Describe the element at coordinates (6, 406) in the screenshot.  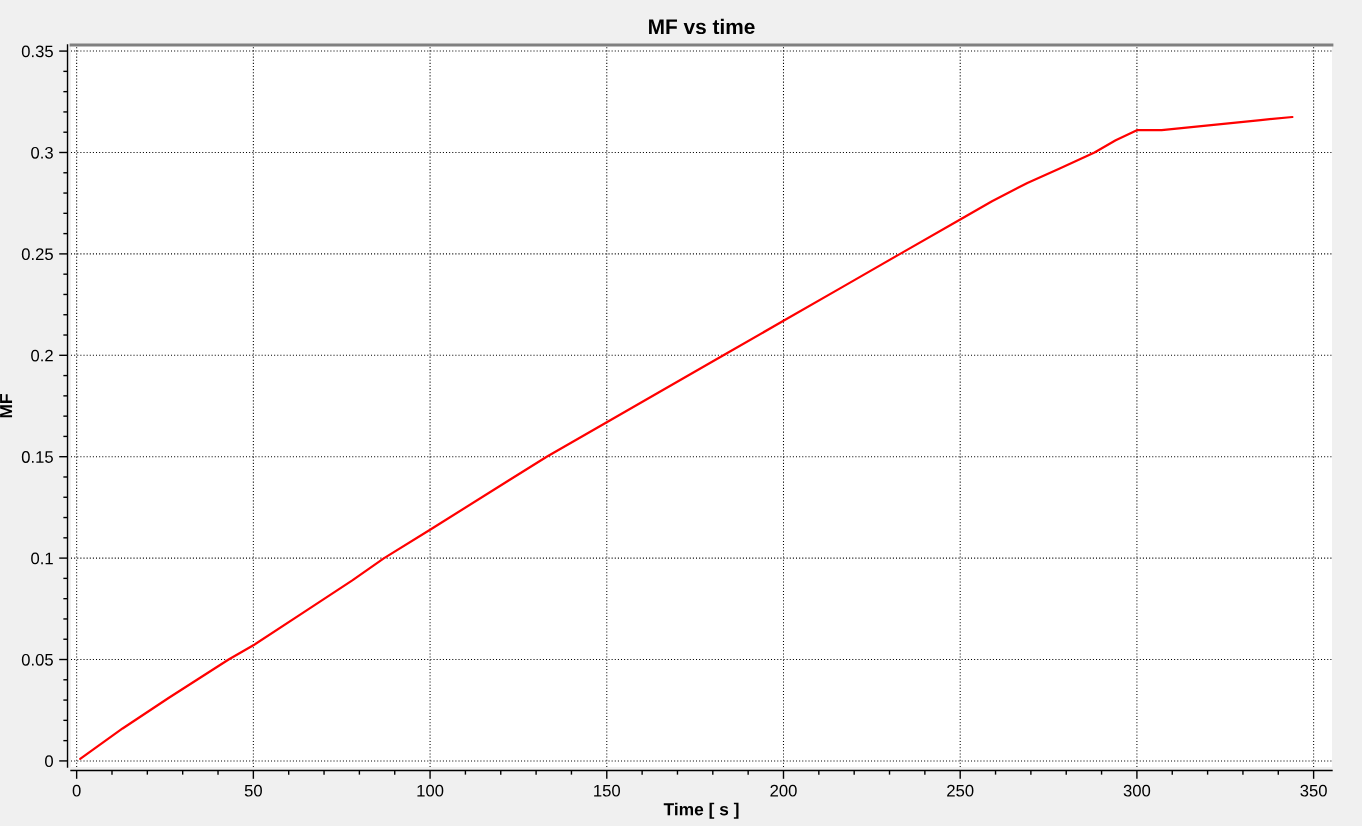
I see `y-axis-title: MF` at that location.